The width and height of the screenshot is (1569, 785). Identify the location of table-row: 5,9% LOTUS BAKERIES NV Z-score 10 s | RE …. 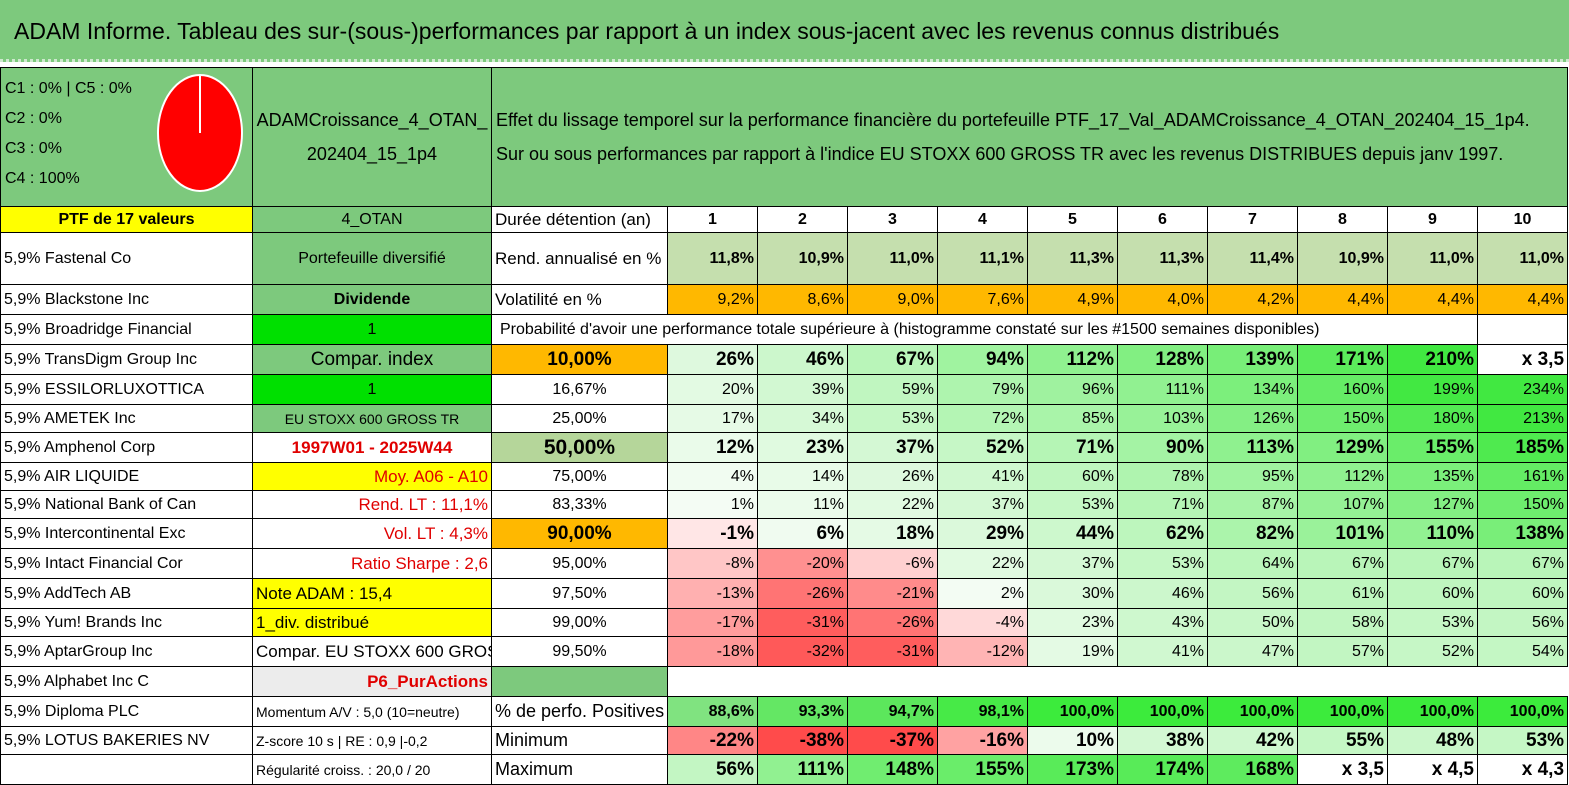
(784, 740).